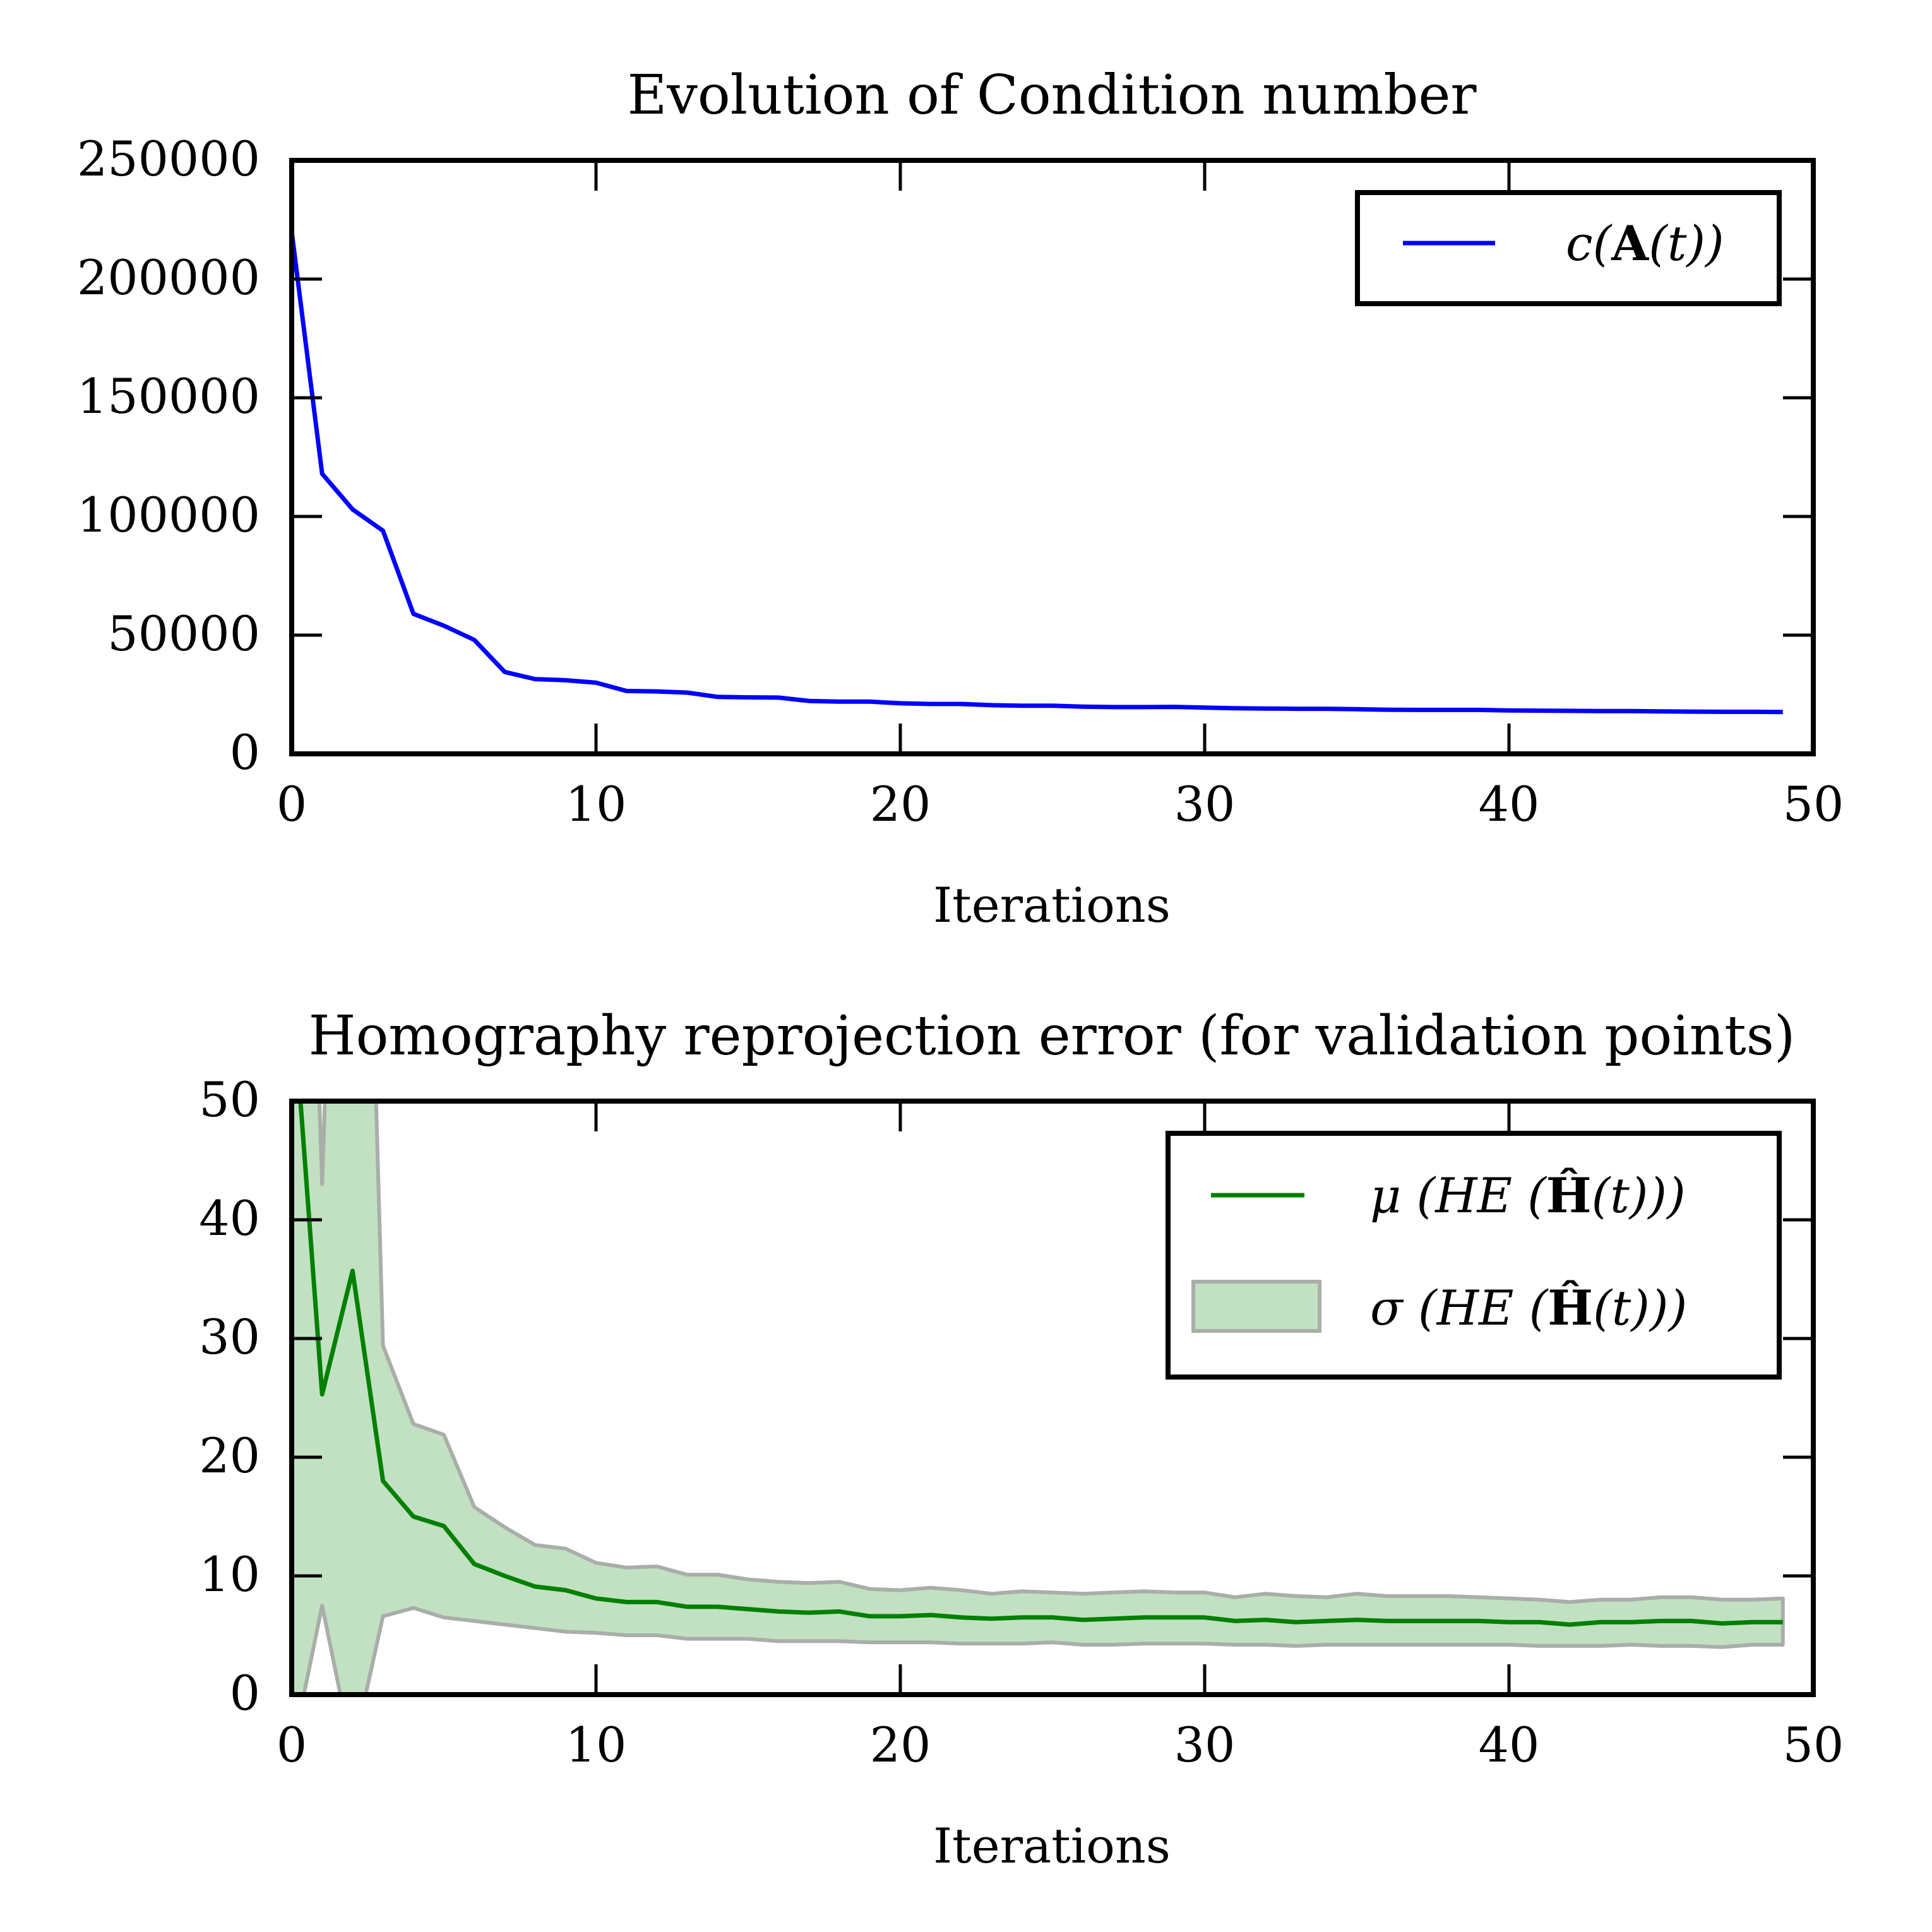 The width and height of the screenshot is (1932, 1932). Describe the element at coordinates (1528, 1307) in the screenshot. I see `legend-entry-label: σ (HE (Ĥ(t)))` at that location.